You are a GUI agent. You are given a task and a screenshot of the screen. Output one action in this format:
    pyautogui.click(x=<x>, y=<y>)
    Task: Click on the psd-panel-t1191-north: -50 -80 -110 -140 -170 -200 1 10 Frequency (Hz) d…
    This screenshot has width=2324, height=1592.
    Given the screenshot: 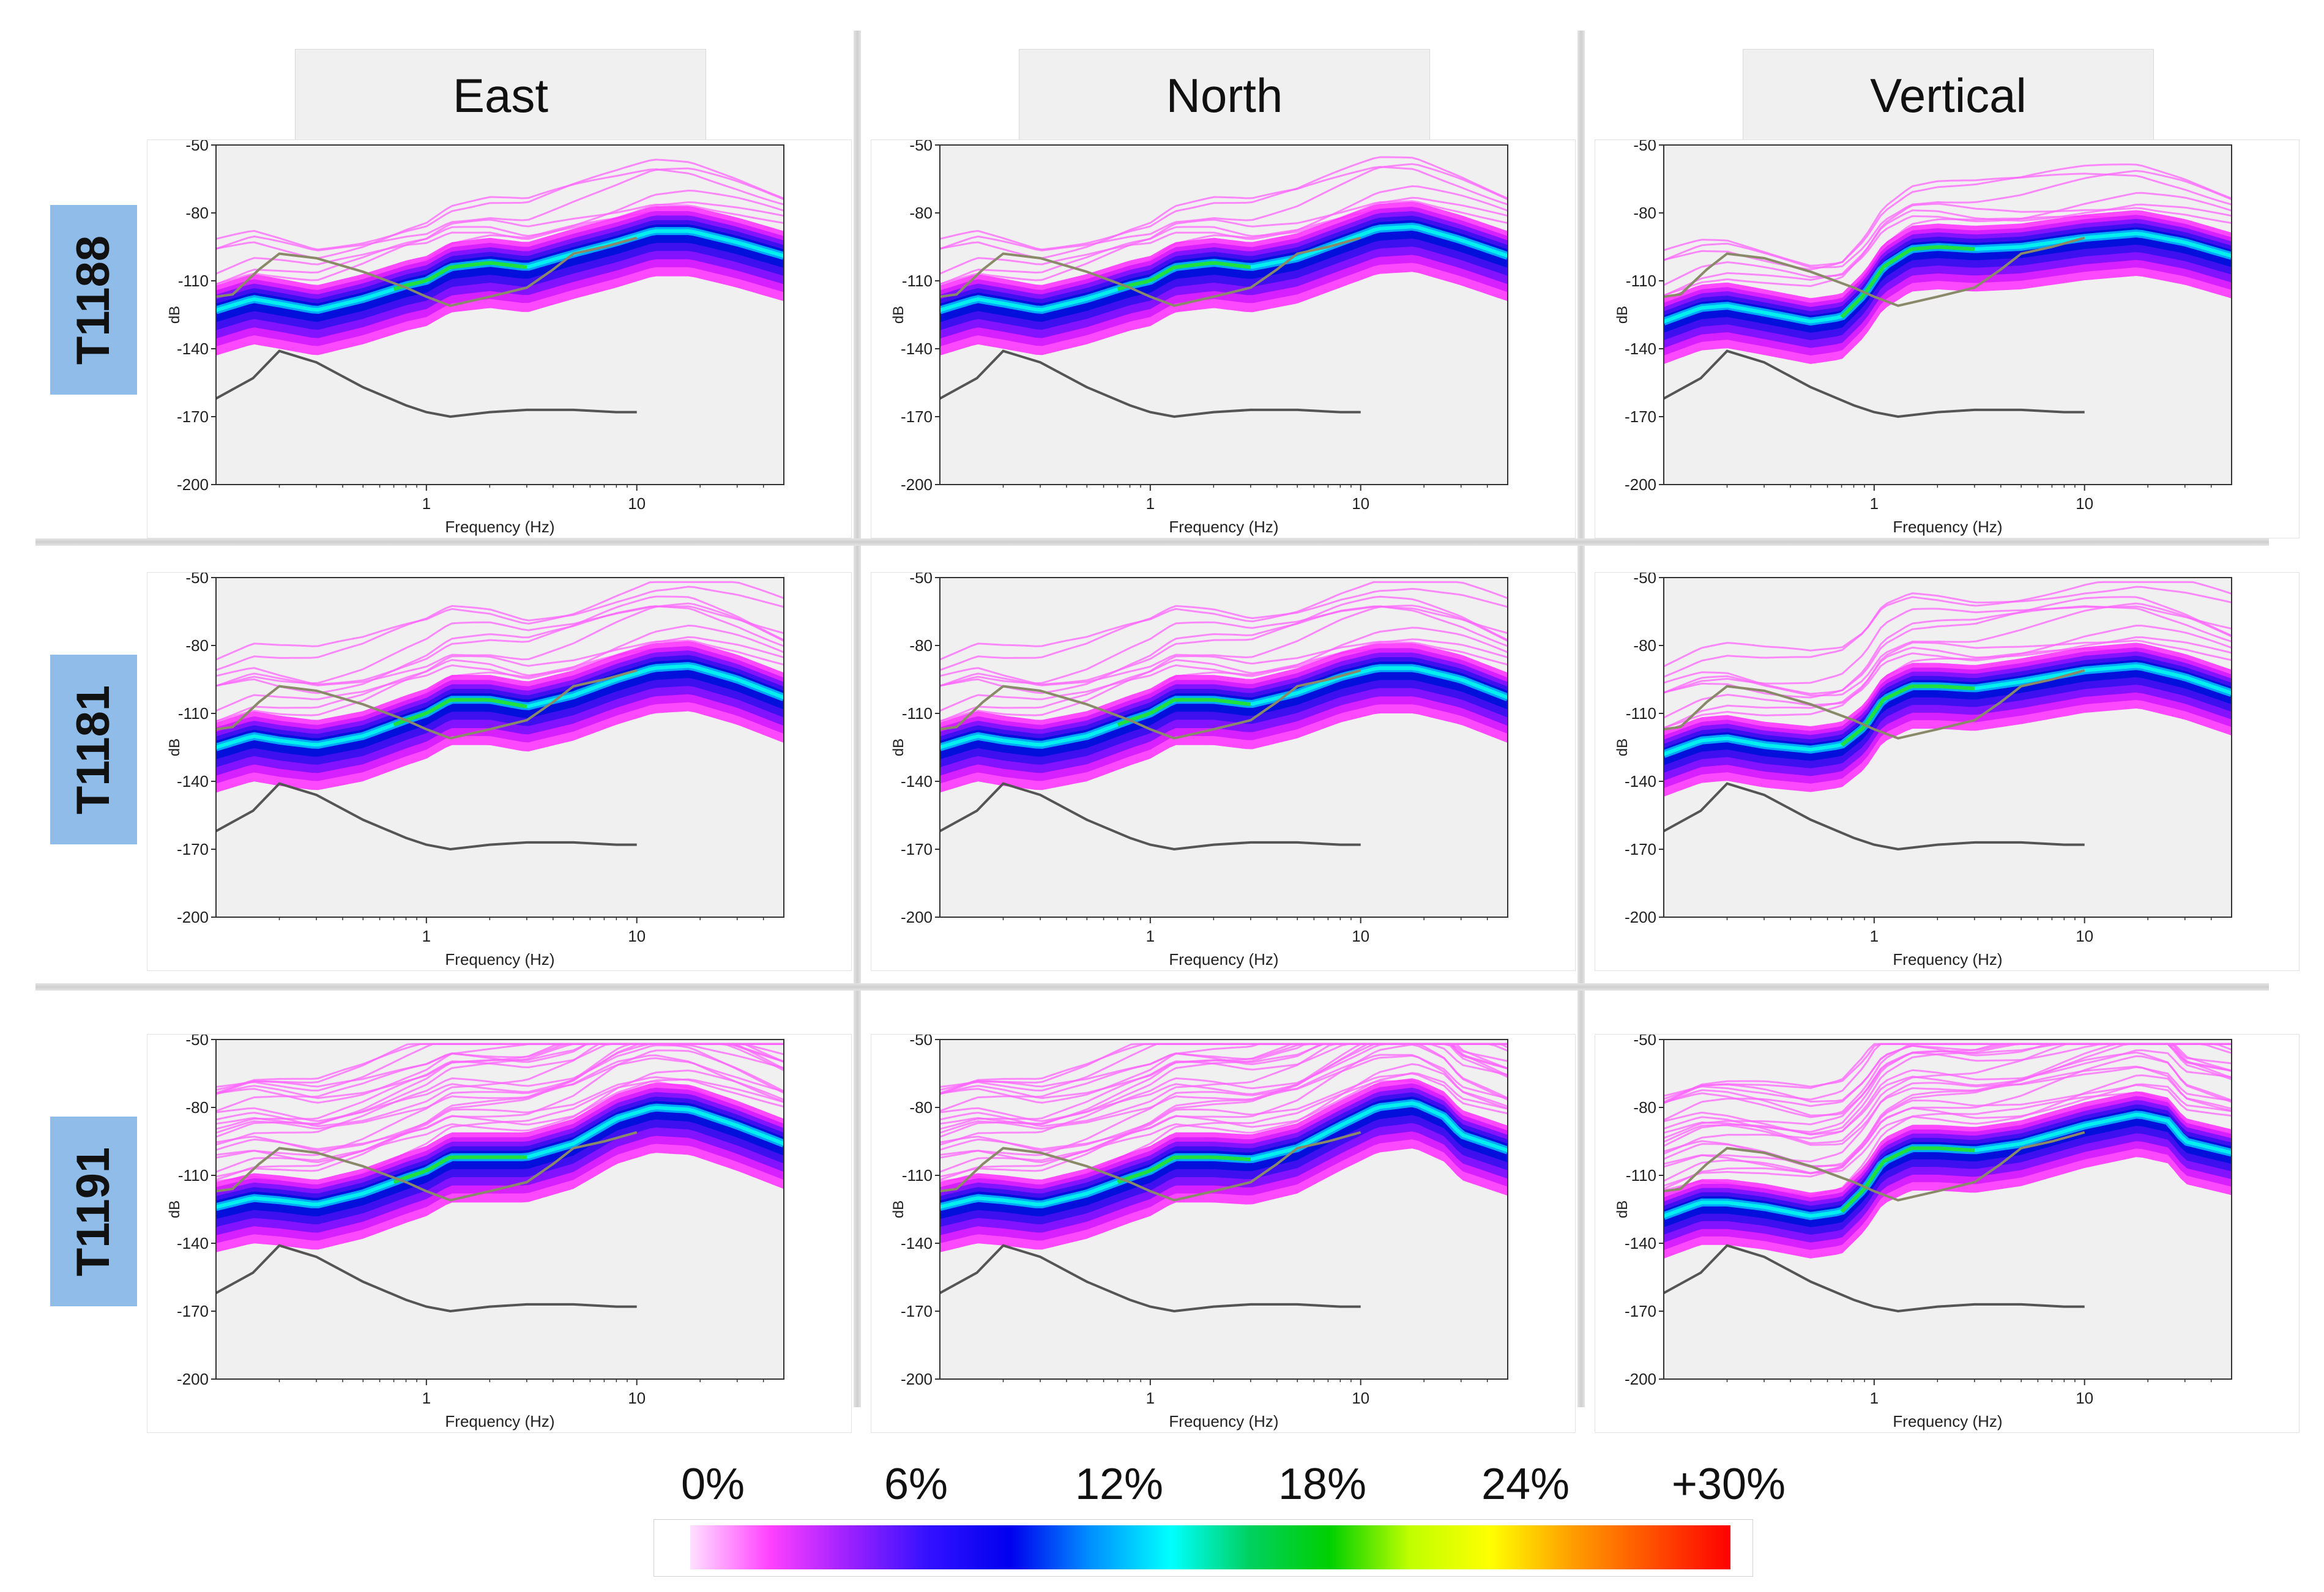 What is the action you would take?
    pyautogui.click(x=1223, y=1233)
    